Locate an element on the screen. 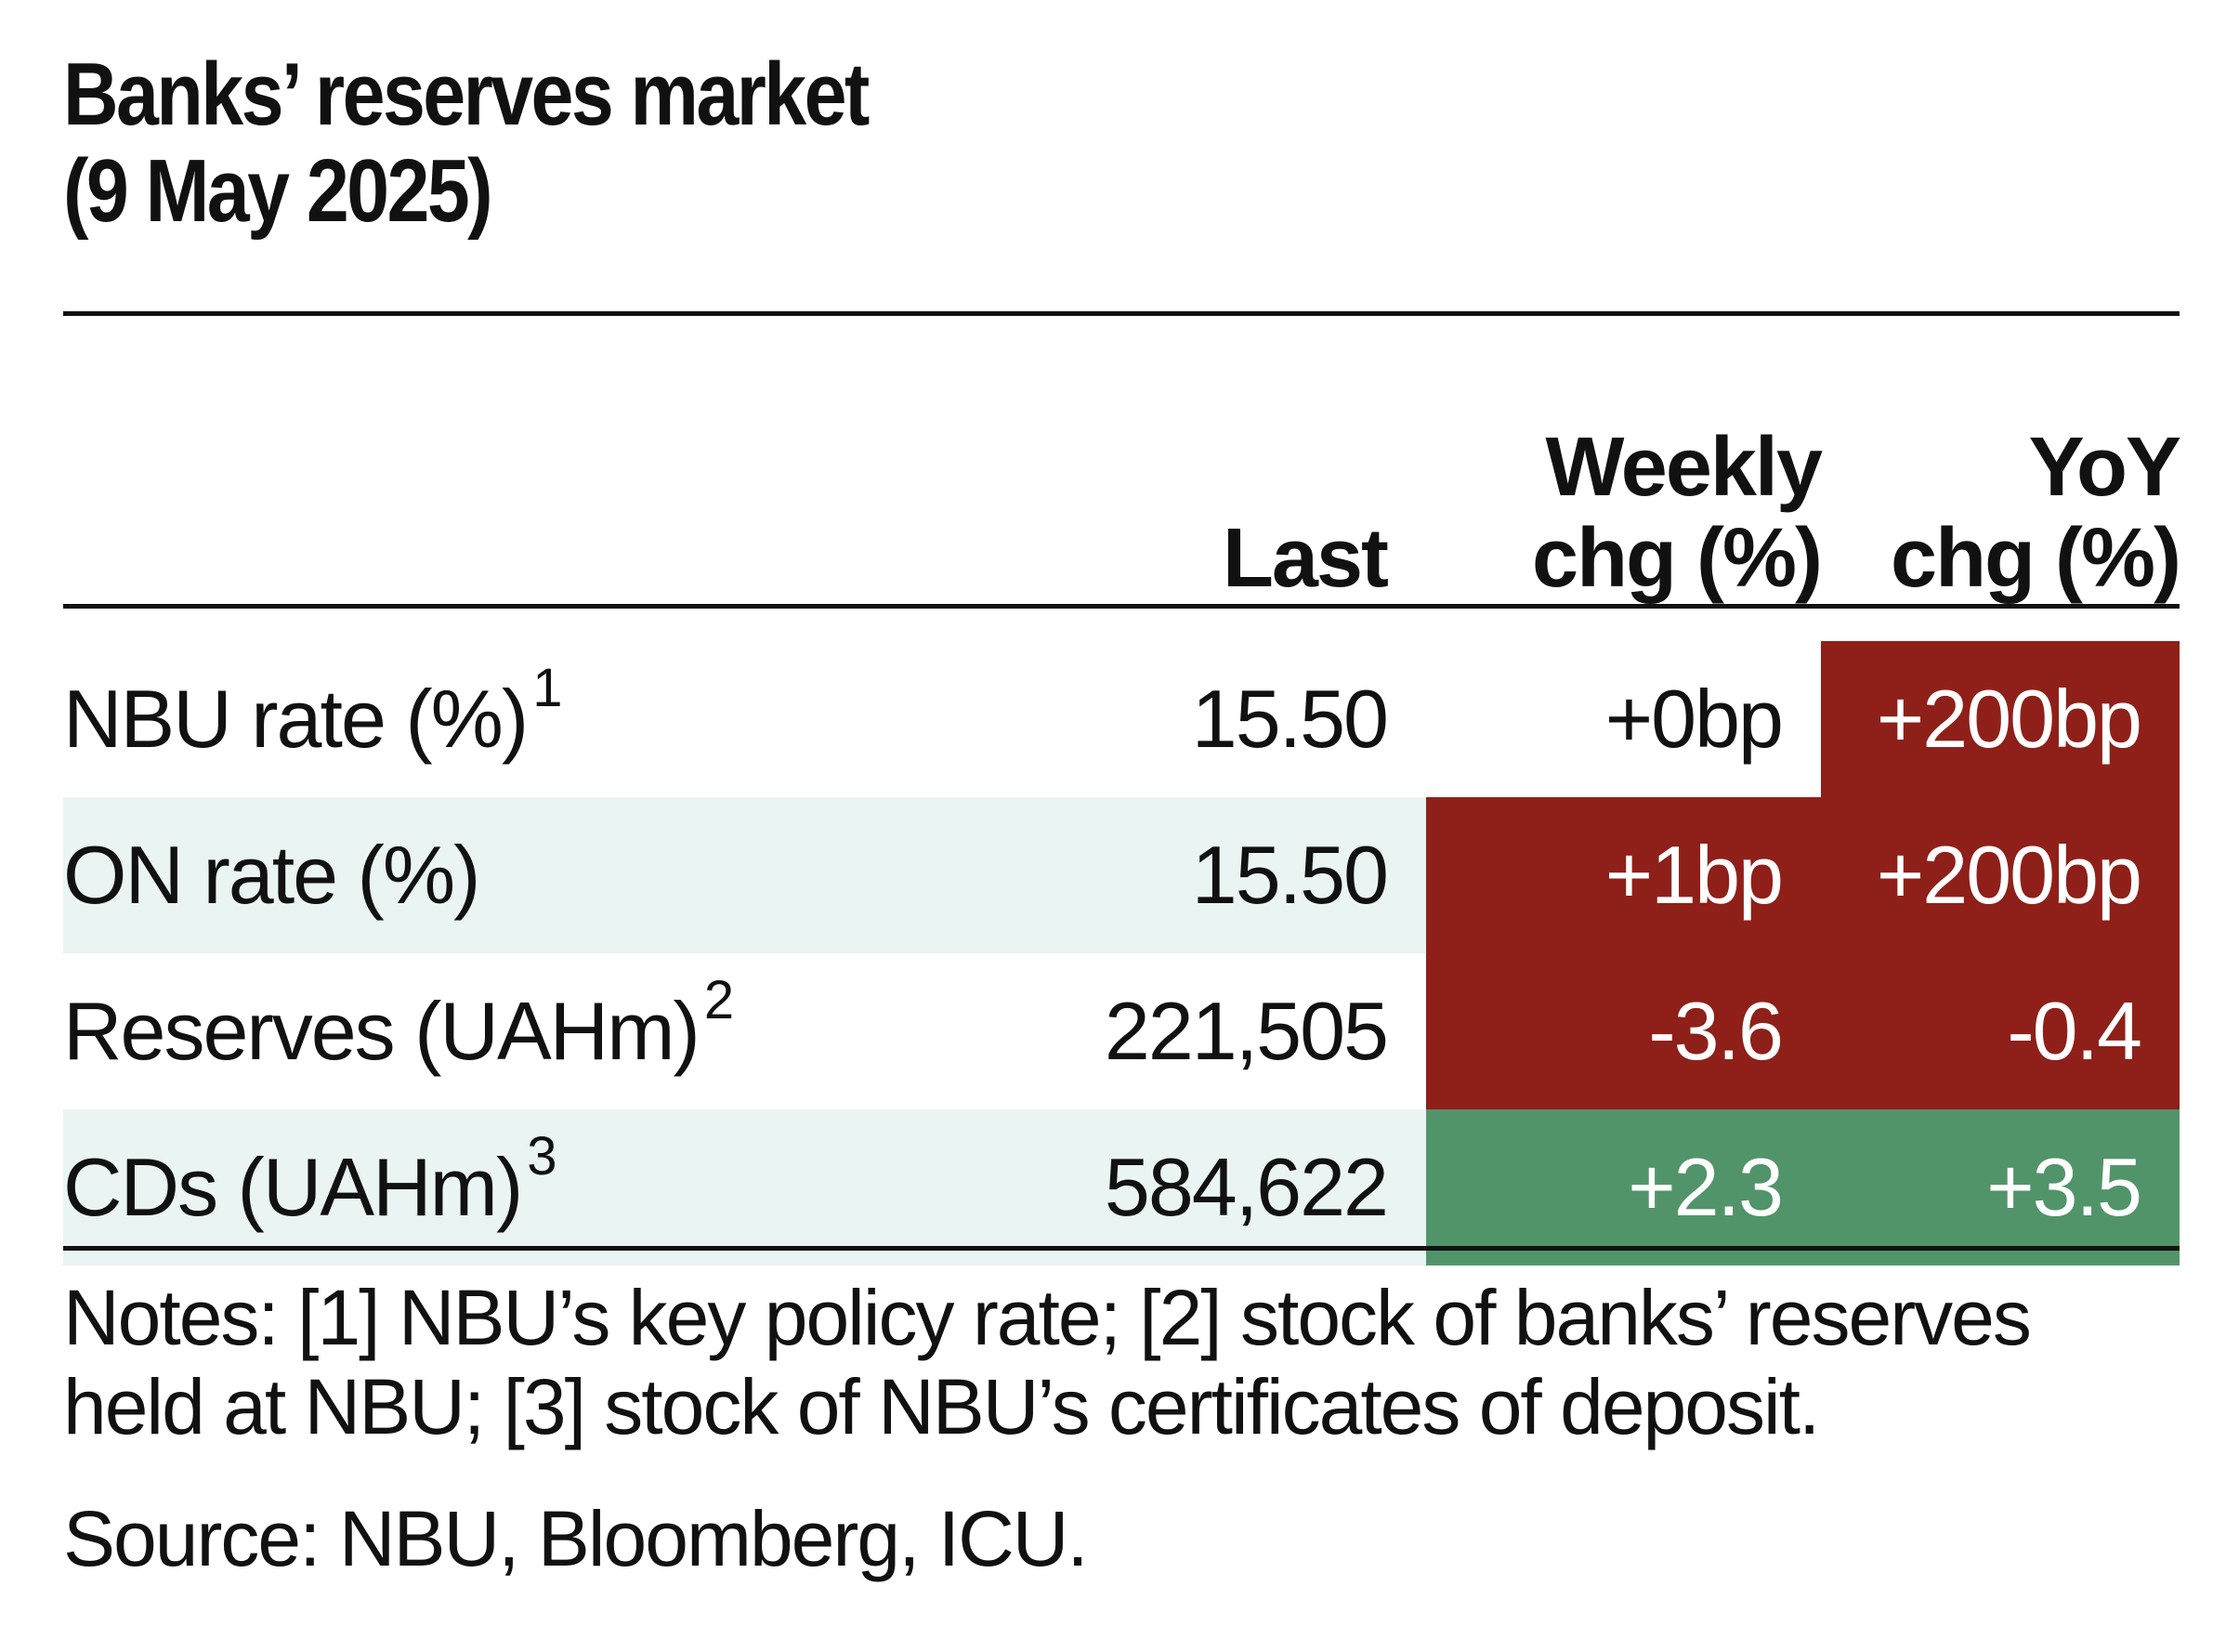  header-divider is located at coordinates (1121, 606).